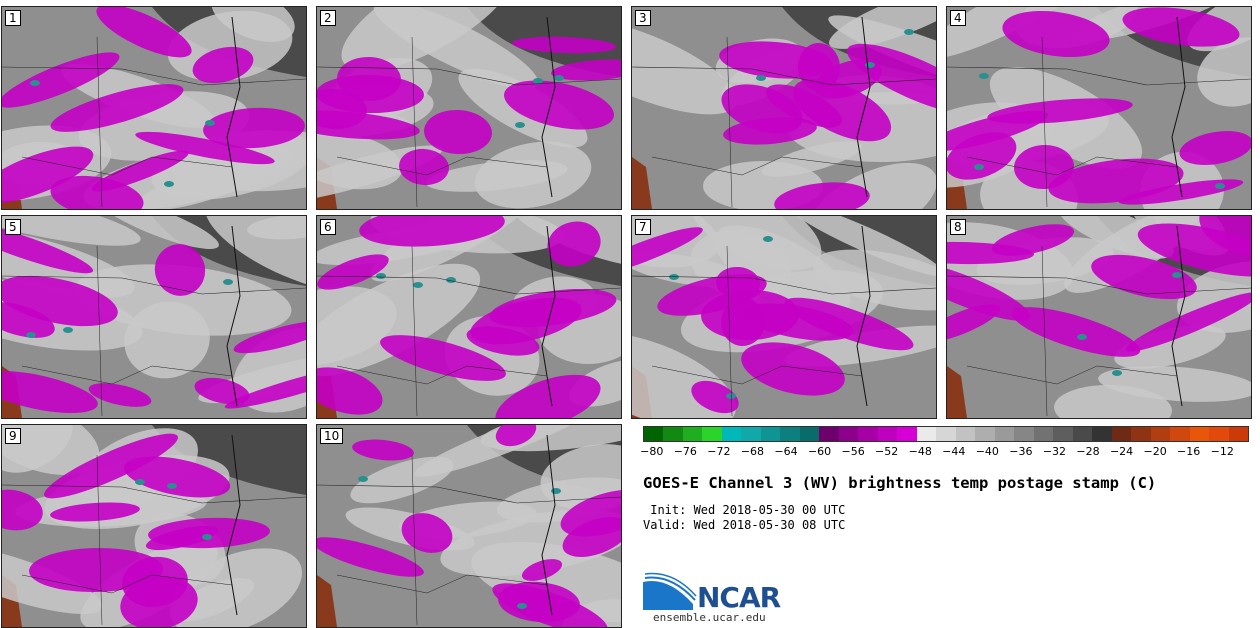 Image resolution: width=1260 pixels, height=628 pixels. What do you see at coordinates (744, 525) in the screenshot?
I see `valid-time: Valid: Wed 2018-05-30 08 UTC` at bounding box center [744, 525].